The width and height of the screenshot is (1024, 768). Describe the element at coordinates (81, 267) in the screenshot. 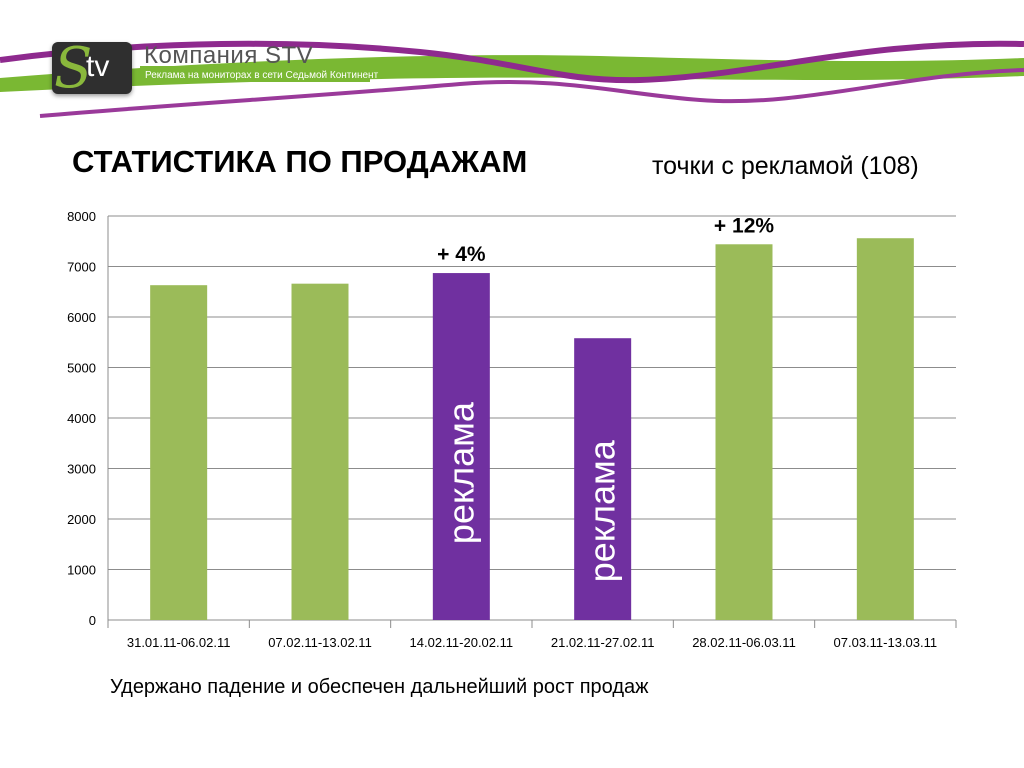

I see `y-tick-label: 7000` at that location.